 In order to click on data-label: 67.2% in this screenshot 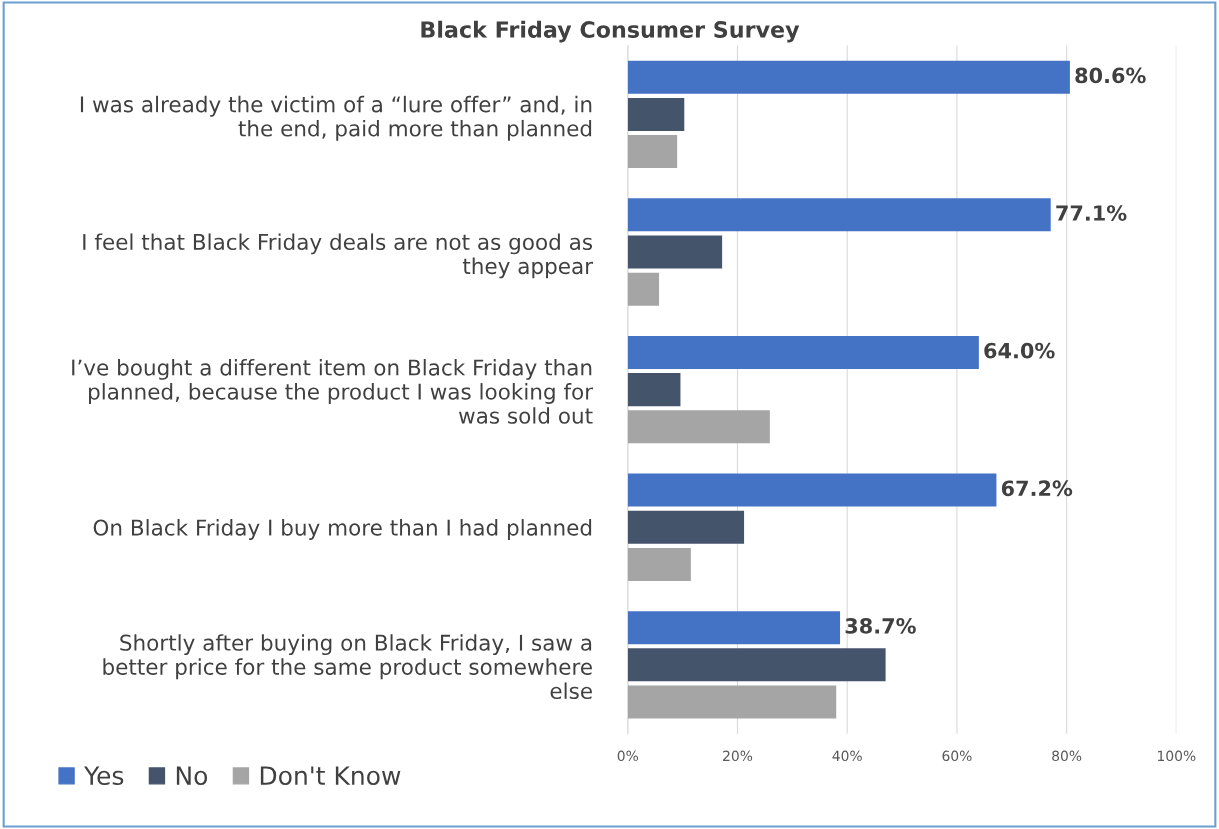, I will do `click(1037, 488)`.